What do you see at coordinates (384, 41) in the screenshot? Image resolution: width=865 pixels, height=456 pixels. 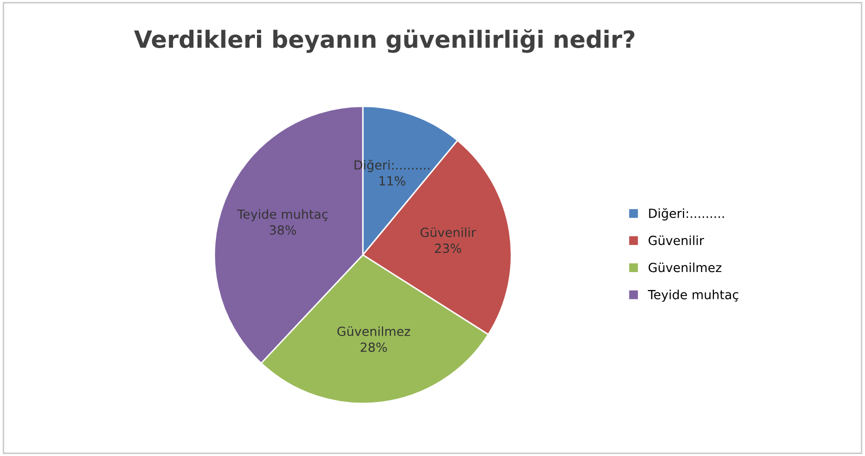 I see `chart-title: Verdikleri beyanın güvenilirliği nedir?` at bounding box center [384, 41].